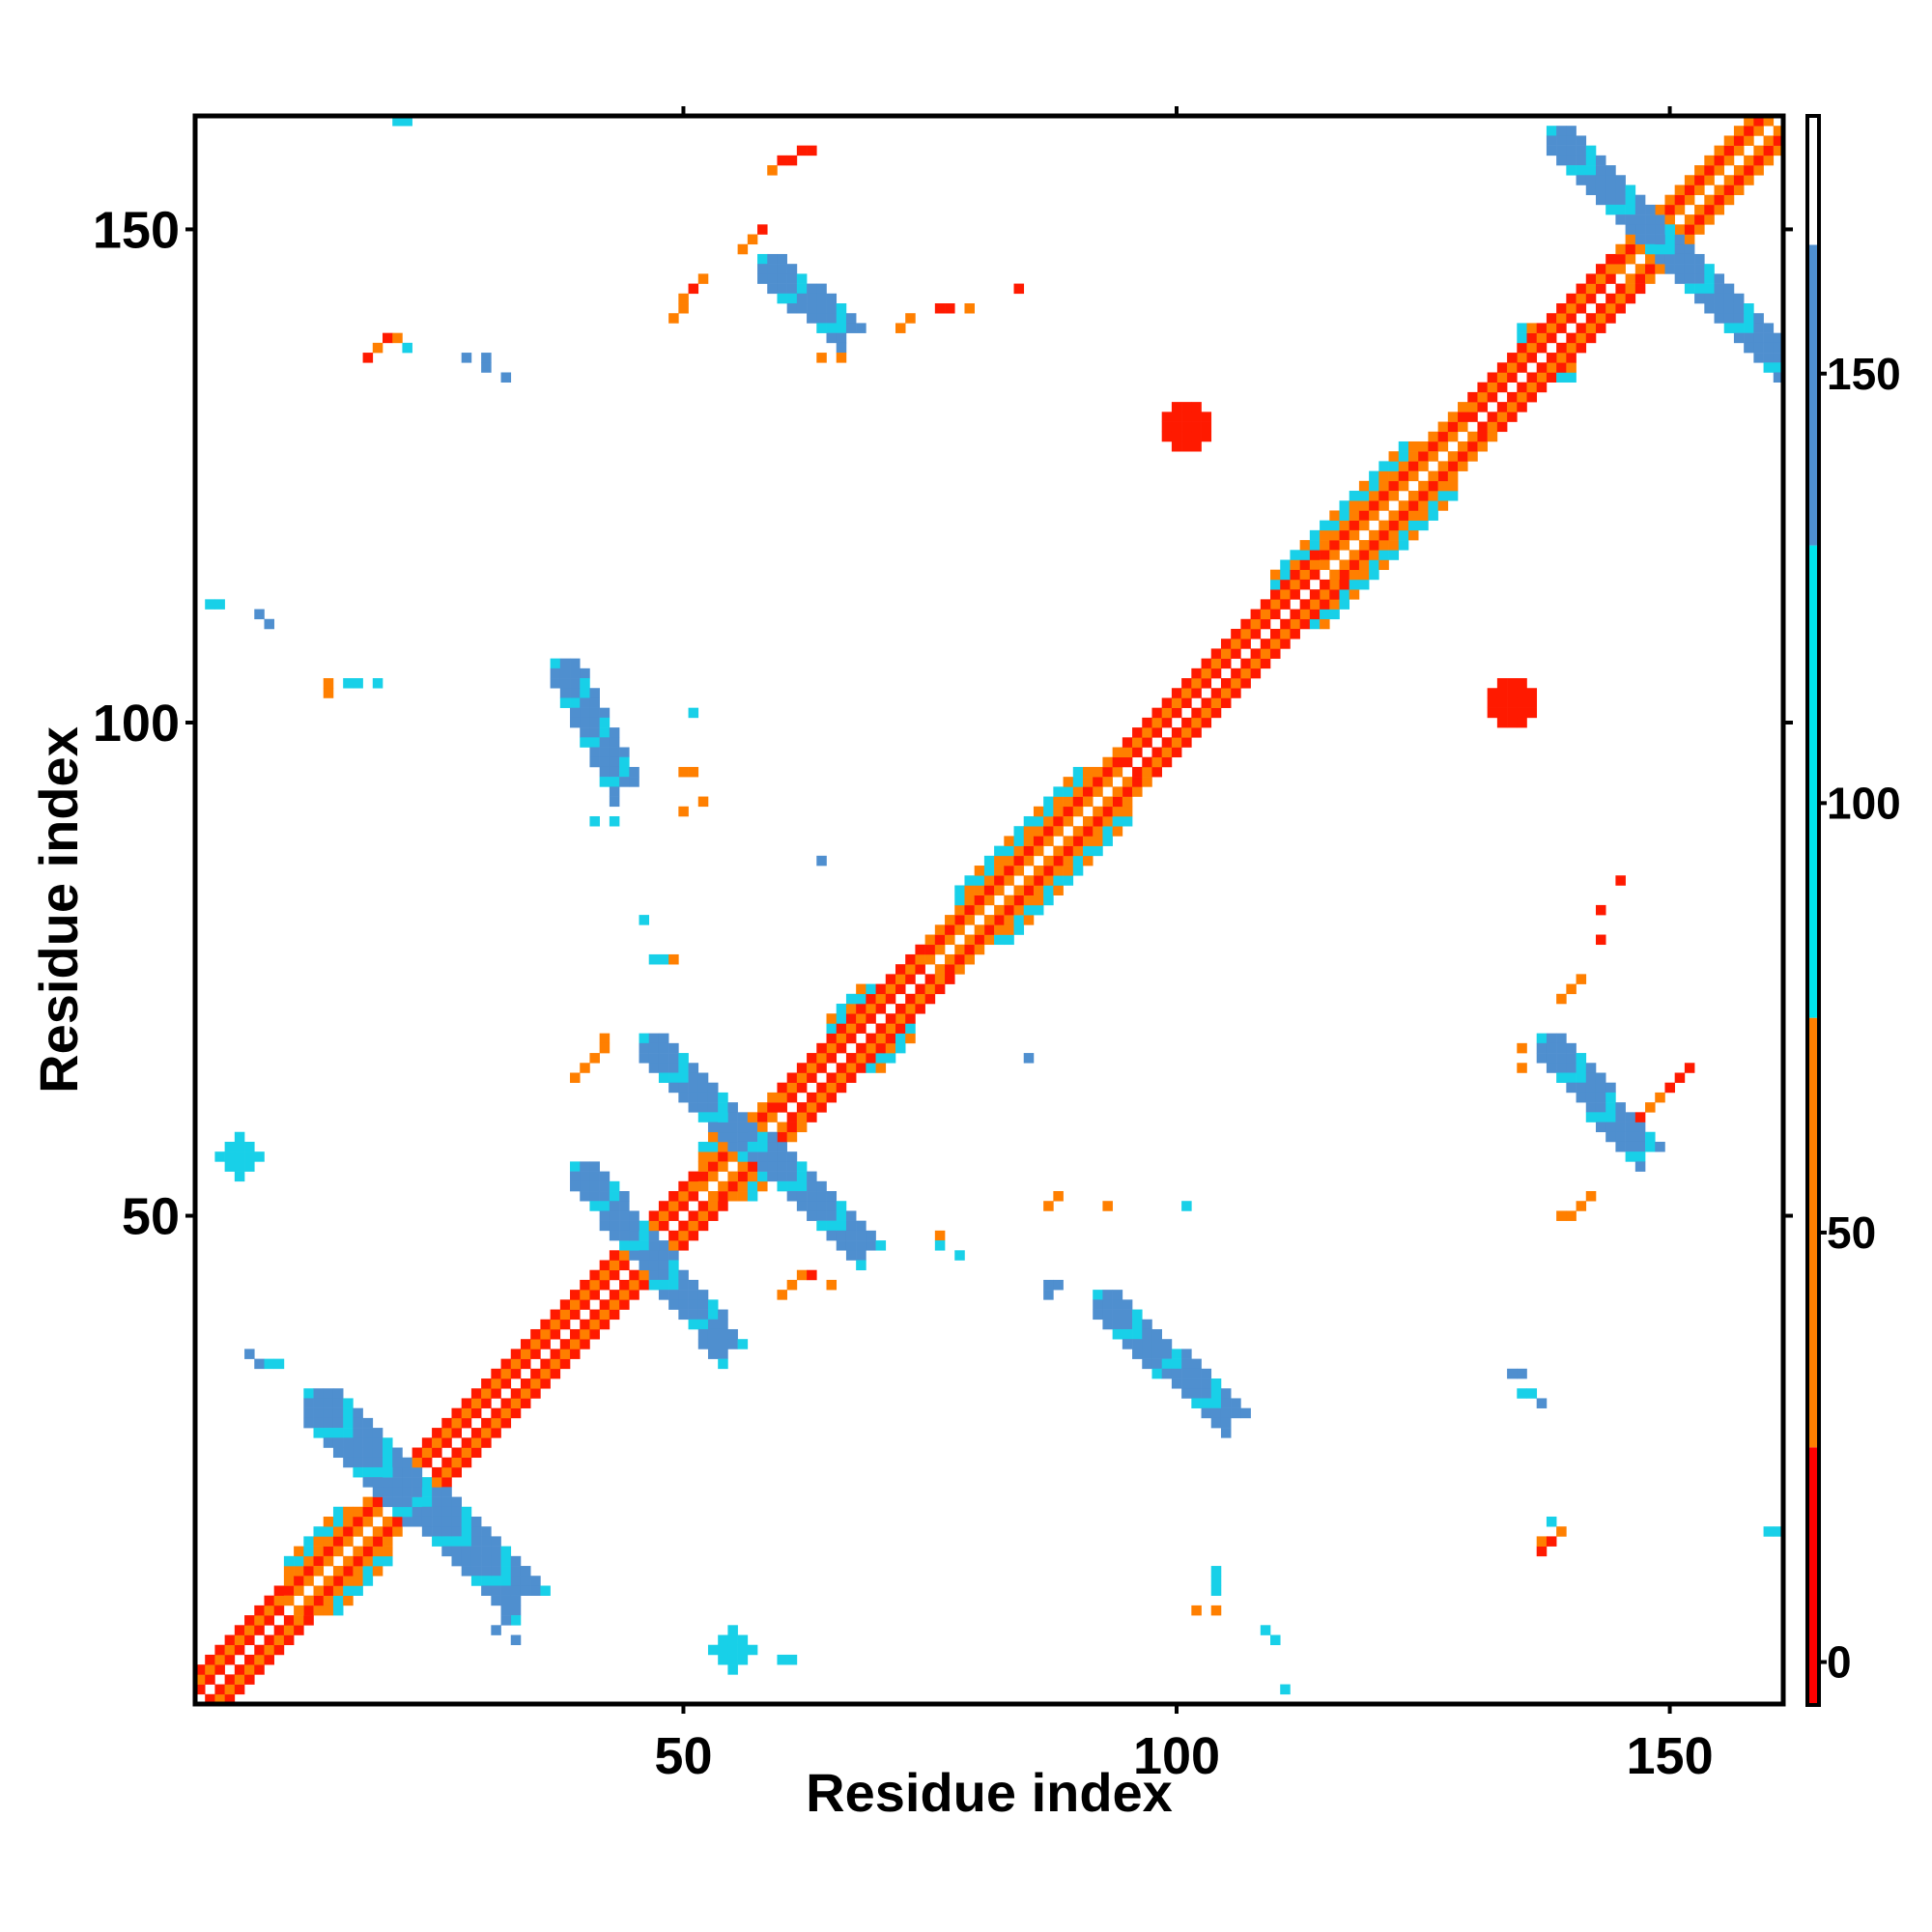  I want to click on y-tick-label: 100, so click(136, 724).